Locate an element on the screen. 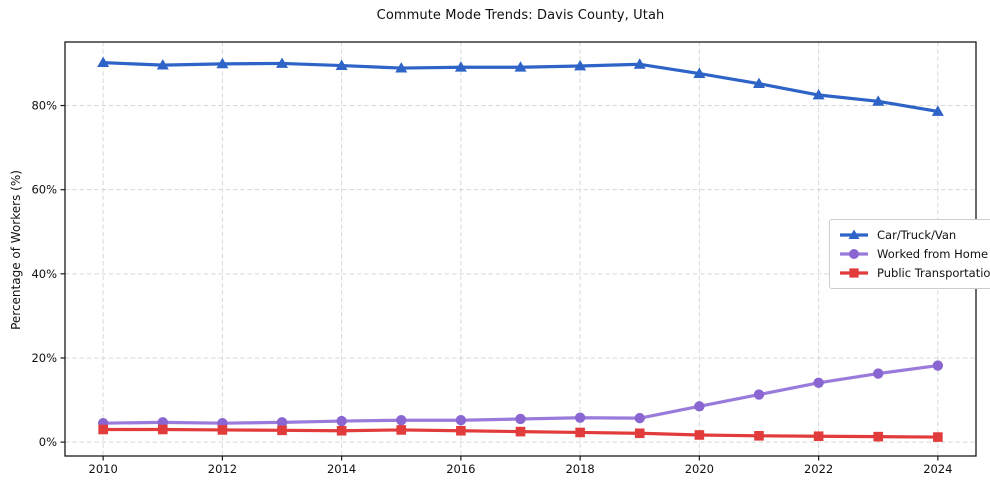 The width and height of the screenshot is (990, 490). x-tick-label: 2020 is located at coordinates (699, 469).